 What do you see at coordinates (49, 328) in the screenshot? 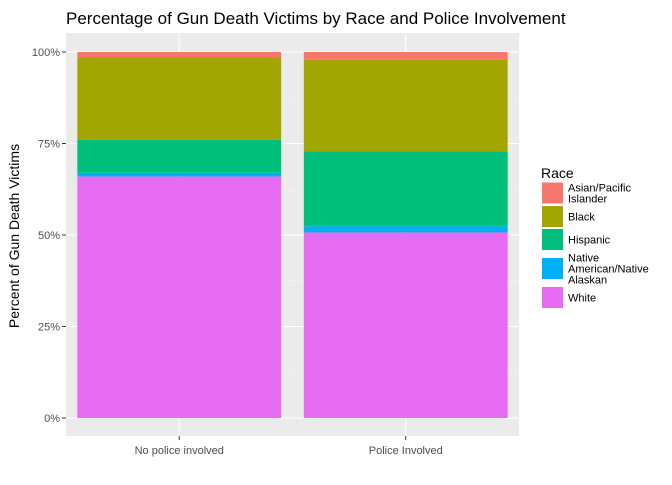
I see `y-tick-label: 25%` at bounding box center [49, 328].